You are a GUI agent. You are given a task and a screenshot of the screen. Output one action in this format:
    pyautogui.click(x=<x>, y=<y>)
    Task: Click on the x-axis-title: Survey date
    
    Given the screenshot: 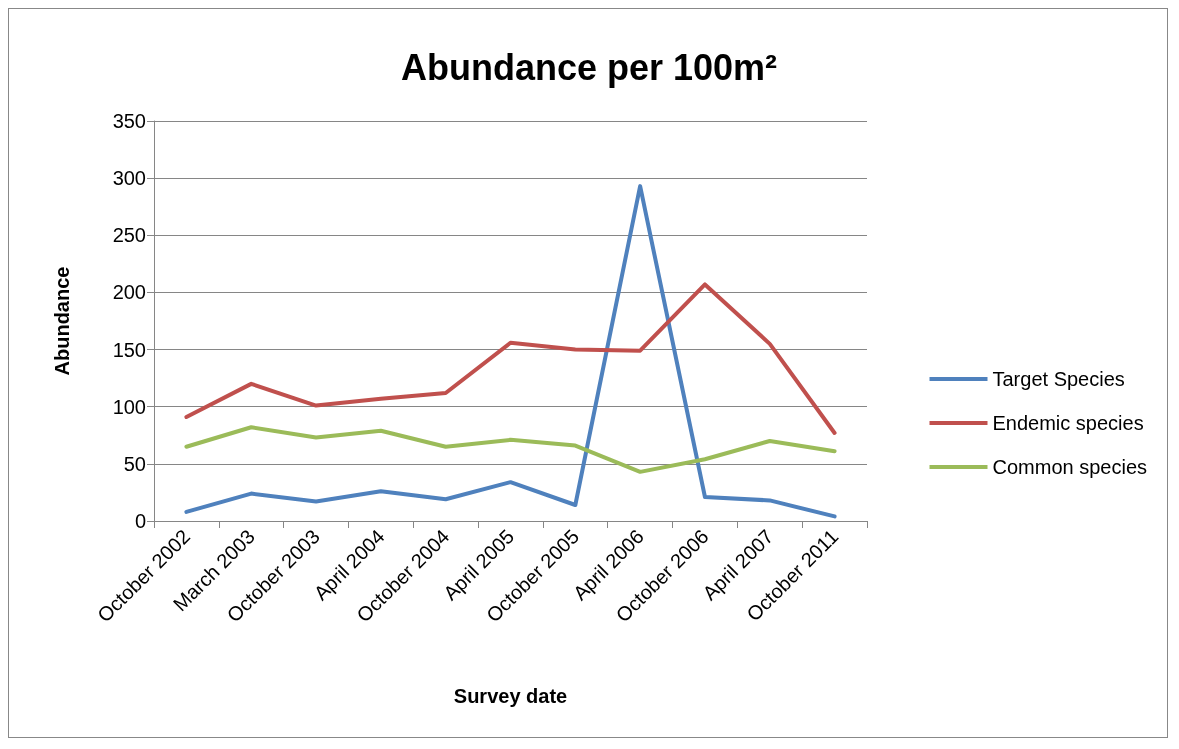 What is the action you would take?
    pyautogui.click(x=510, y=696)
    